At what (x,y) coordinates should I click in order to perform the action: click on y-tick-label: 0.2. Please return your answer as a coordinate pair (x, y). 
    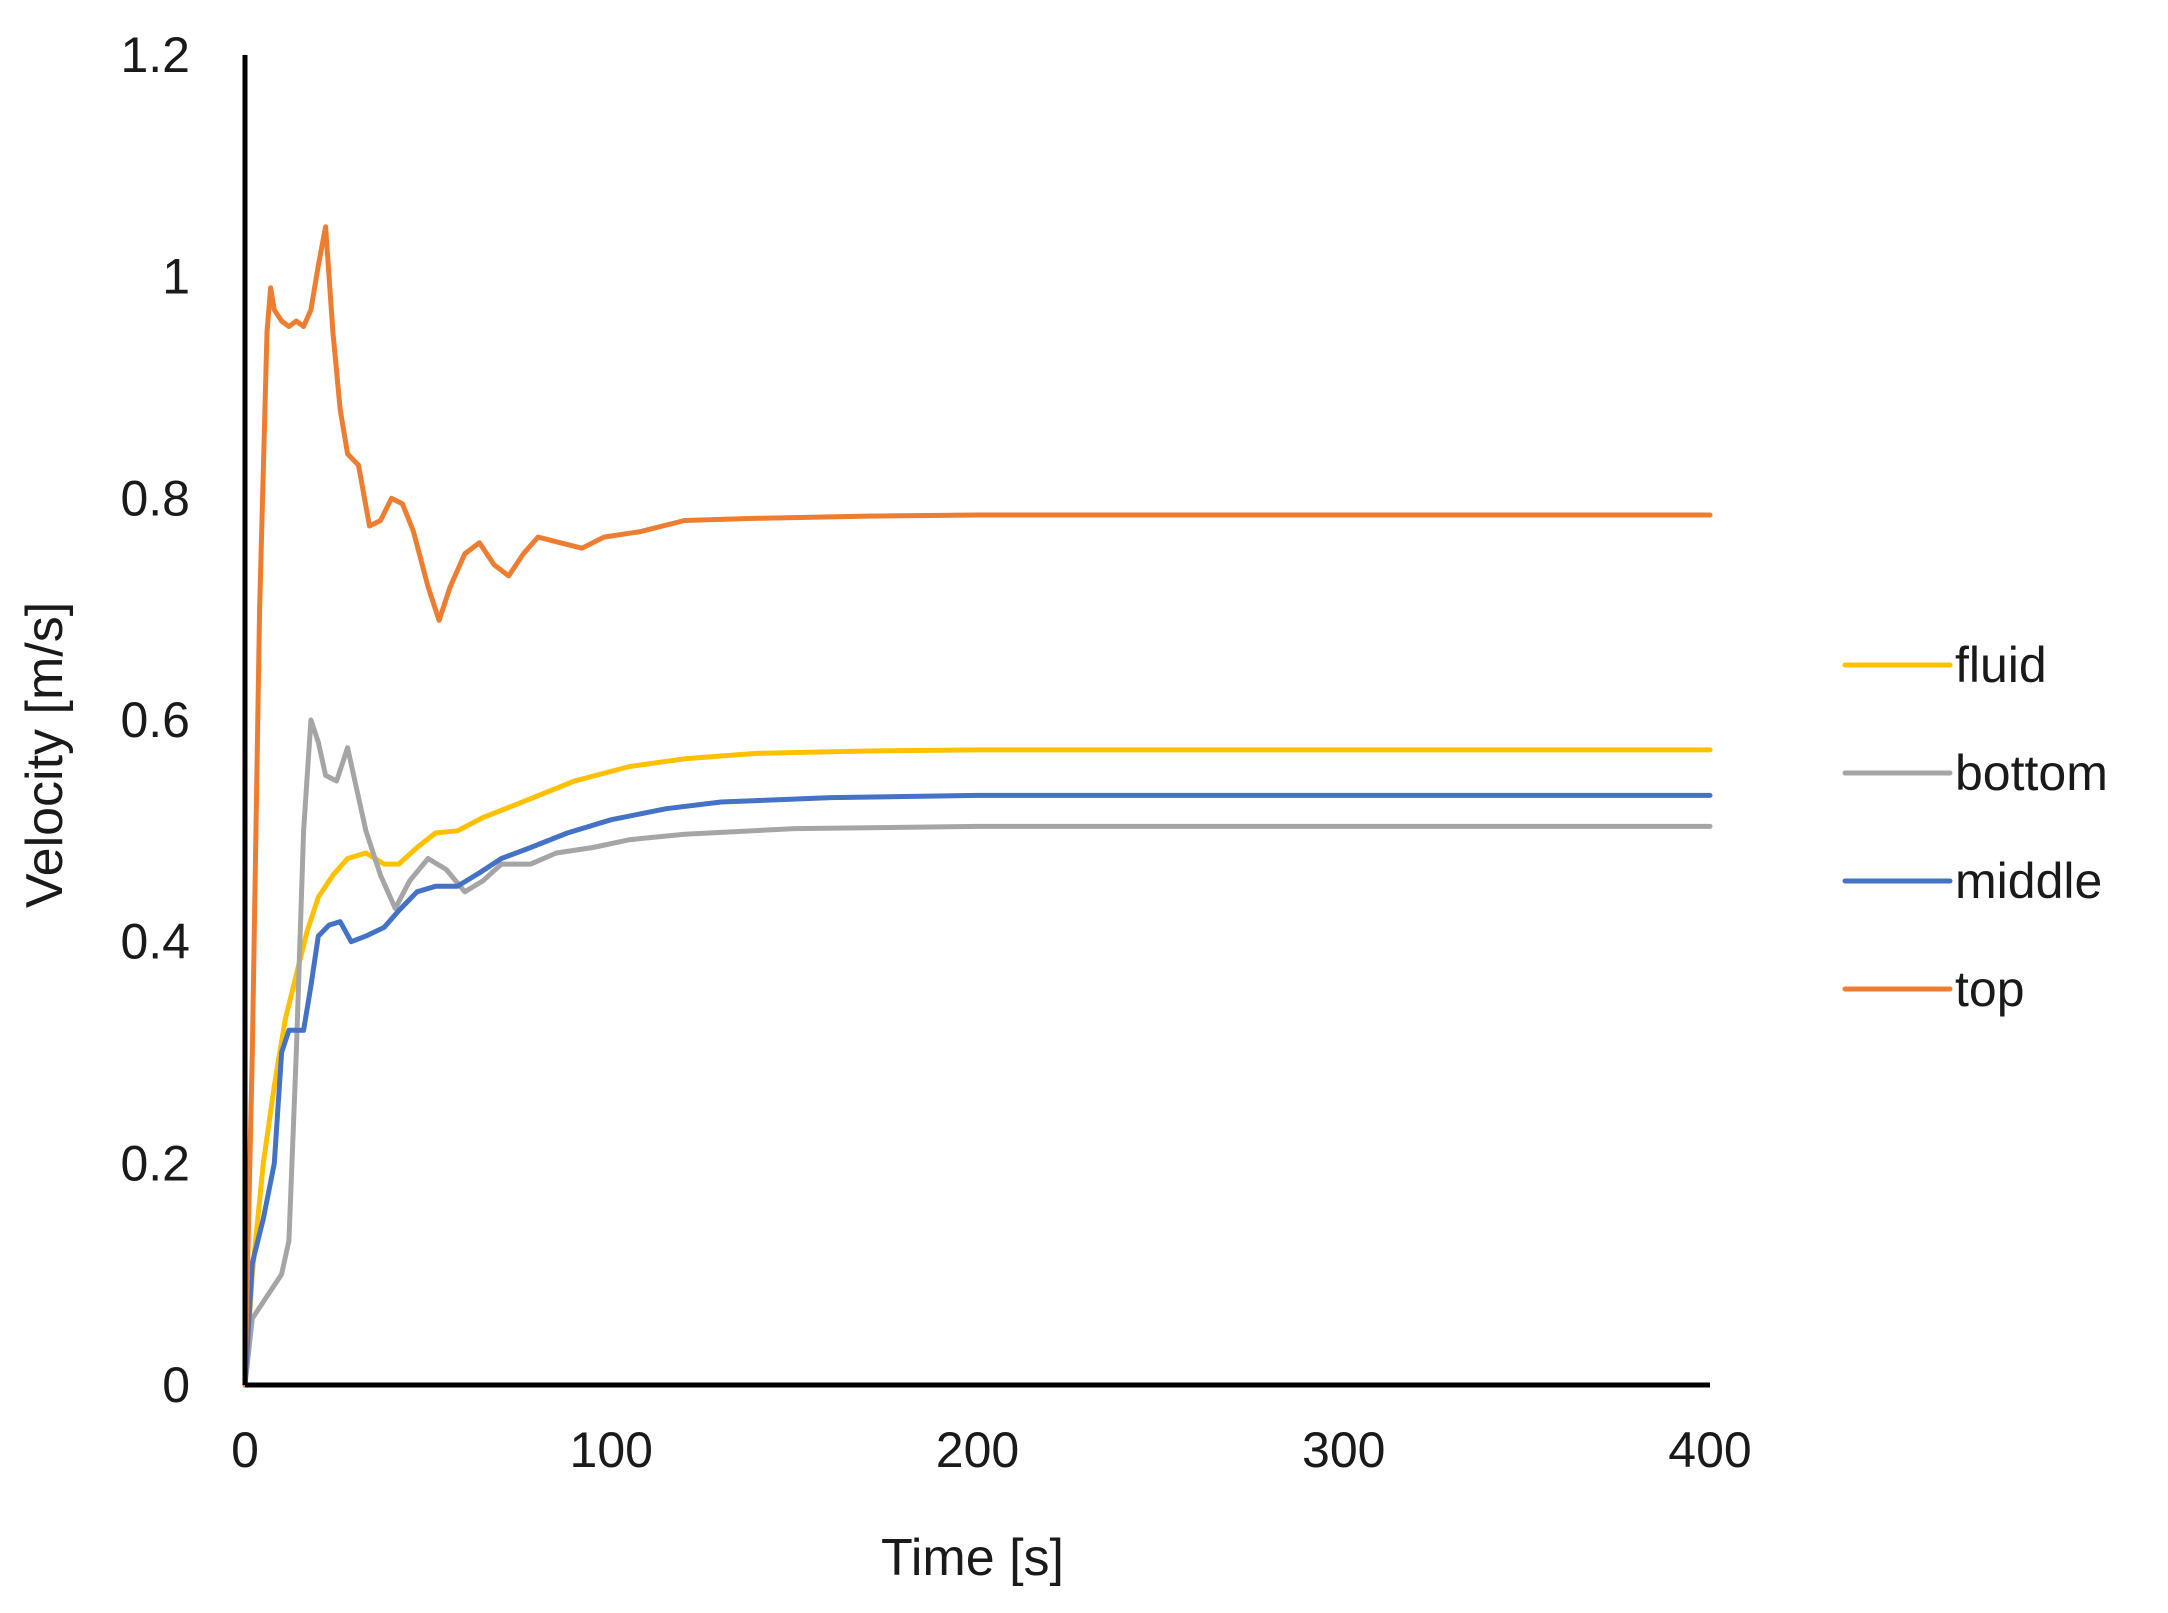
    Looking at the image, I should click on (155, 1163).